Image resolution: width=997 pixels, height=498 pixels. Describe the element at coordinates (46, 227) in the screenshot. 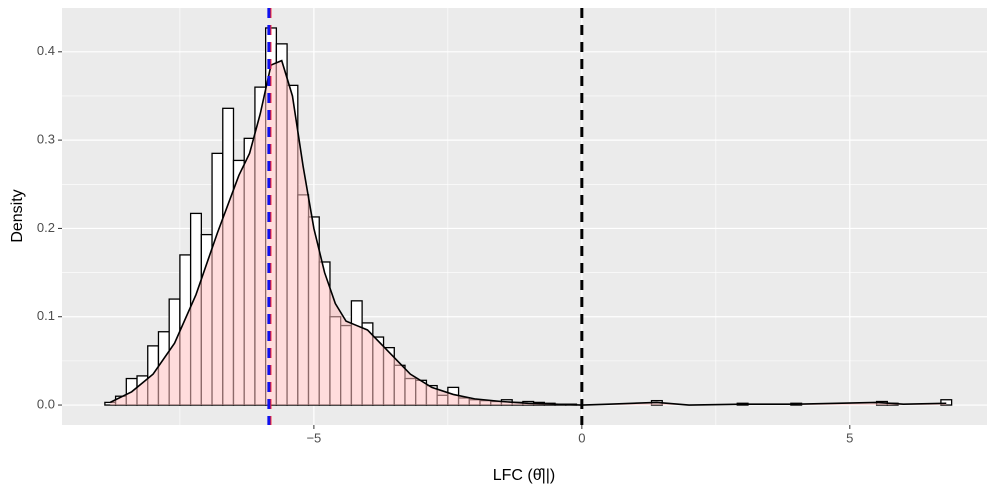

I see `y-tick-label: 0.2` at that location.